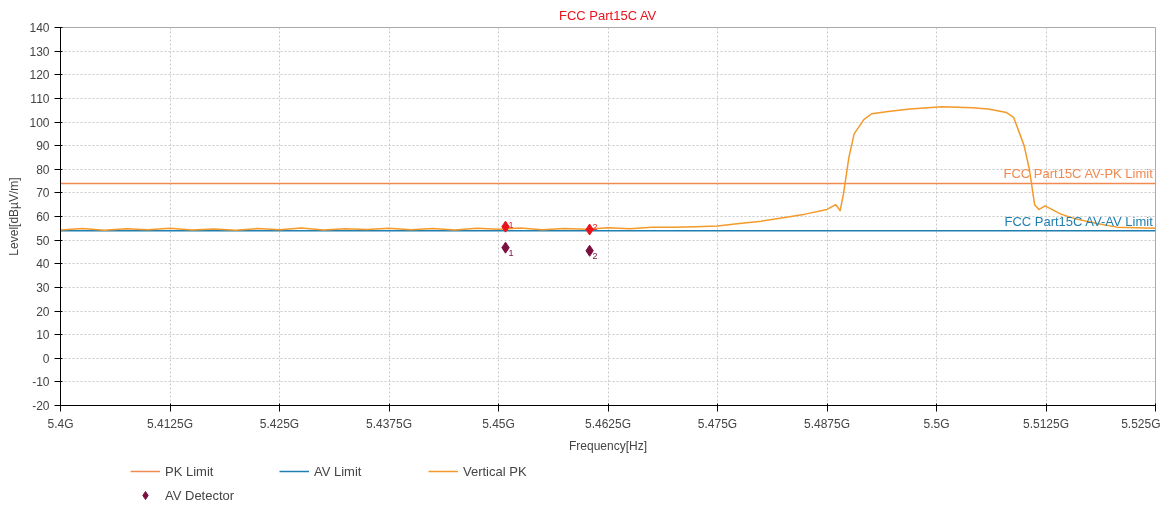 The image size is (1171, 513). What do you see at coordinates (200, 495) in the screenshot?
I see `legend-label: AV Detector` at bounding box center [200, 495].